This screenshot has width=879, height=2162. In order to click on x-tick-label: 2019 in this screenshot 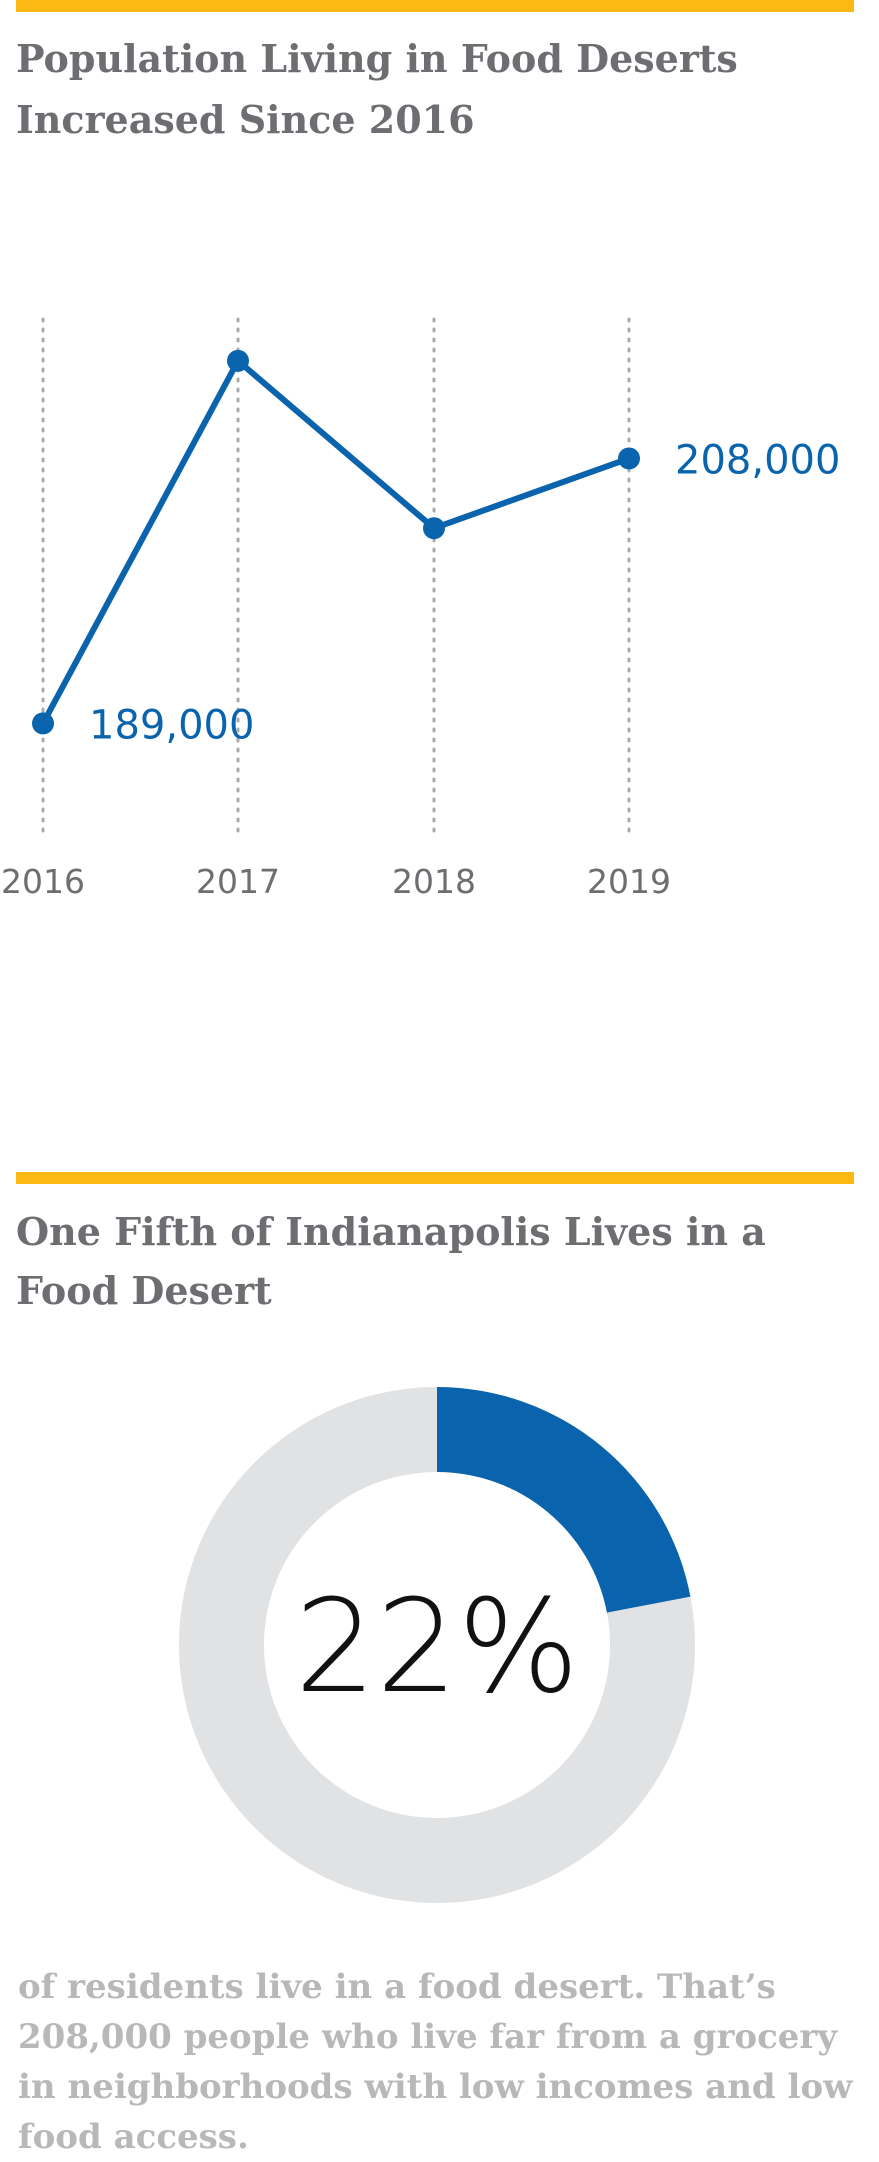, I will do `click(629, 881)`.